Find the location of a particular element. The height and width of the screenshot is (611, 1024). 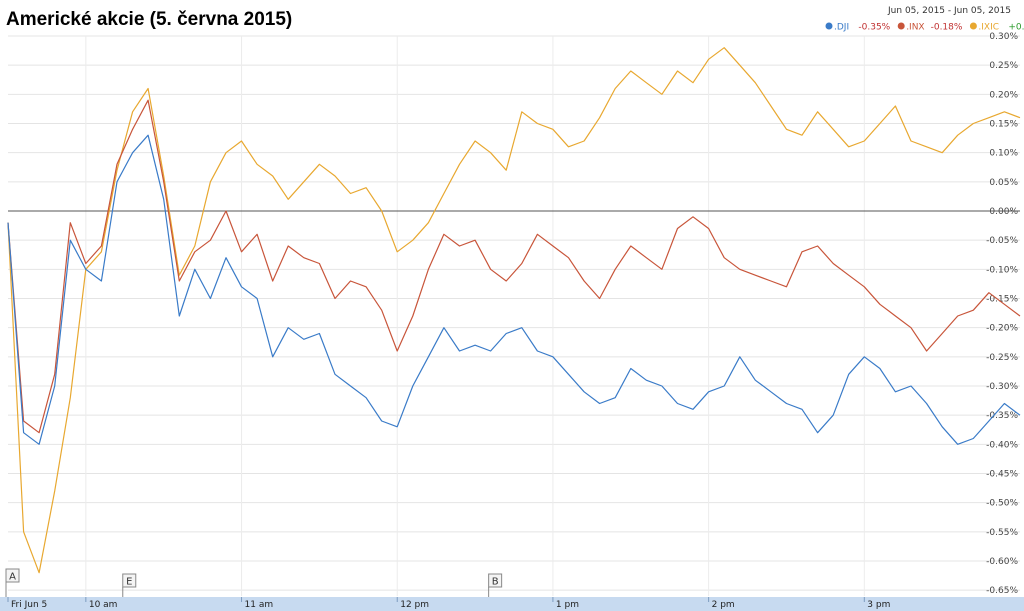

y-tick-label: -0.60% is located at coordinates (1002, 562).